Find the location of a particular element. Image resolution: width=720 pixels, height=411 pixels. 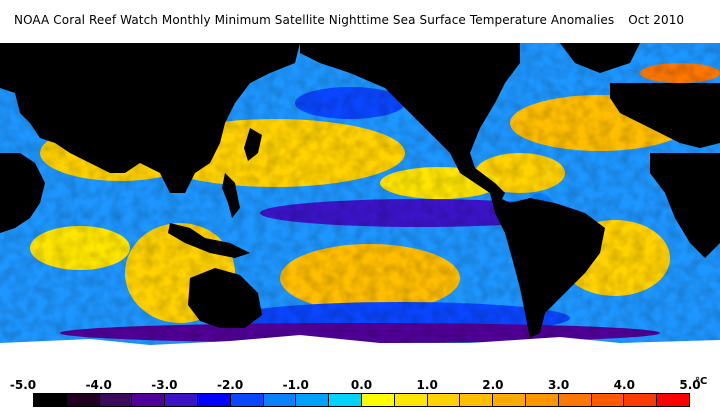

legend-tick-label: 4.0 is located at coordinates (624, 385).